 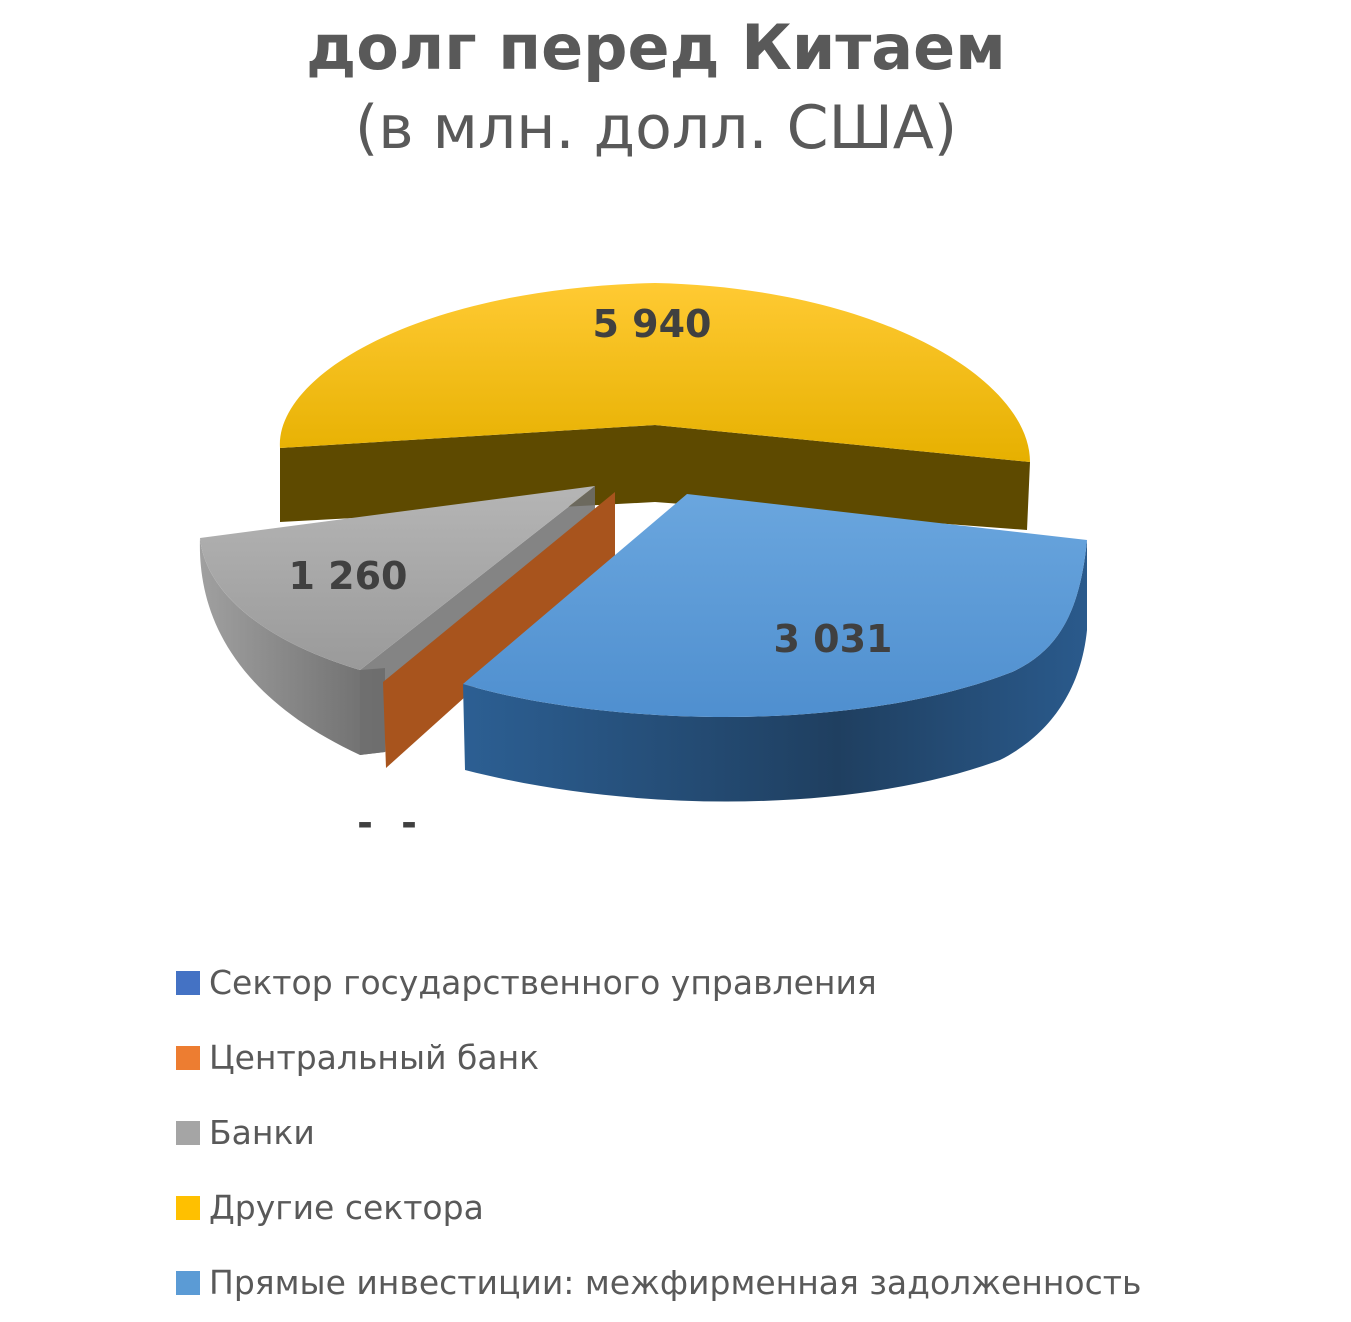 What do you see at coordinates (346, 1207) in the screenshot?
I see `legend-label-other-sectors: Другие сектора` at bounding box center [346, 1207].